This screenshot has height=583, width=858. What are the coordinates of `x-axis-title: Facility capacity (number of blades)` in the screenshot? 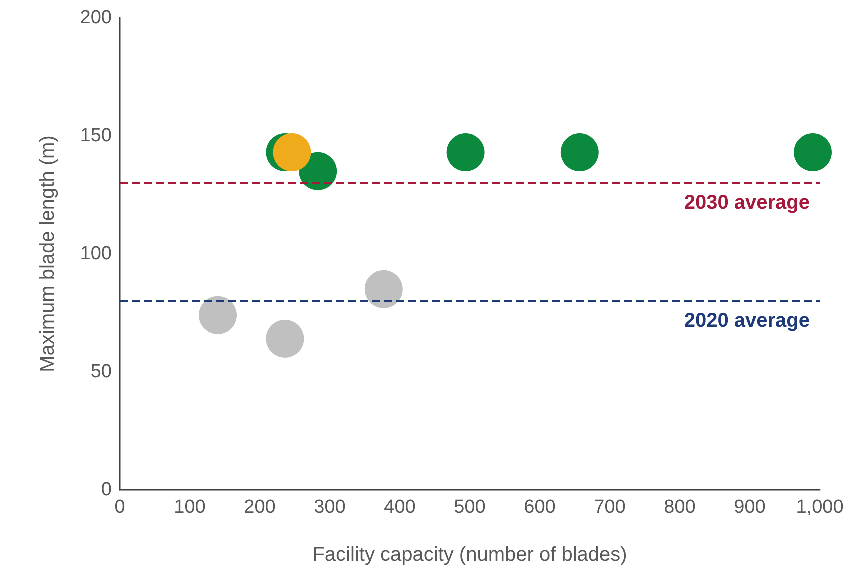 It's located at (470, 555).